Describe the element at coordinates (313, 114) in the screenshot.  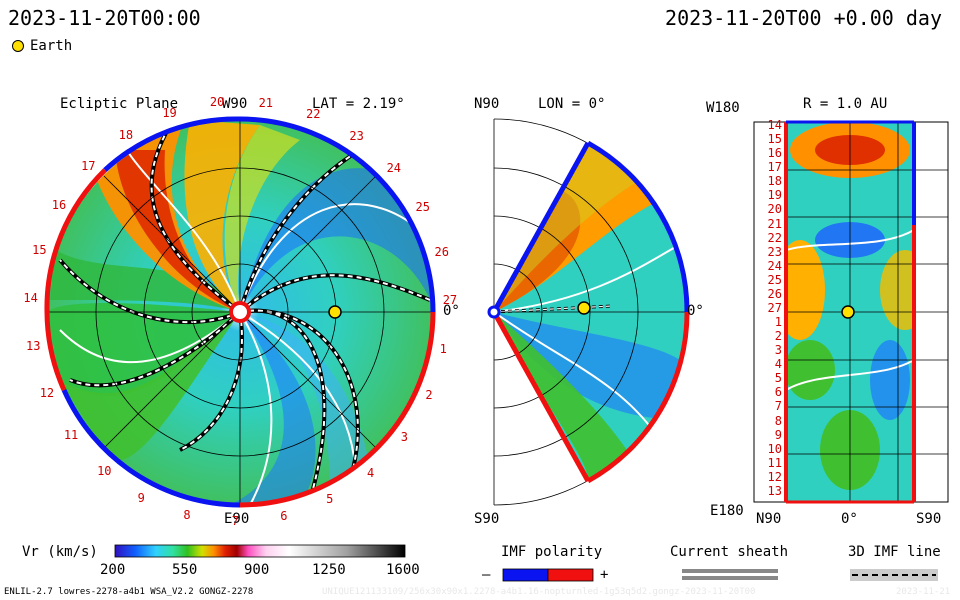
I see `carrington-day-label: 22` at that location.